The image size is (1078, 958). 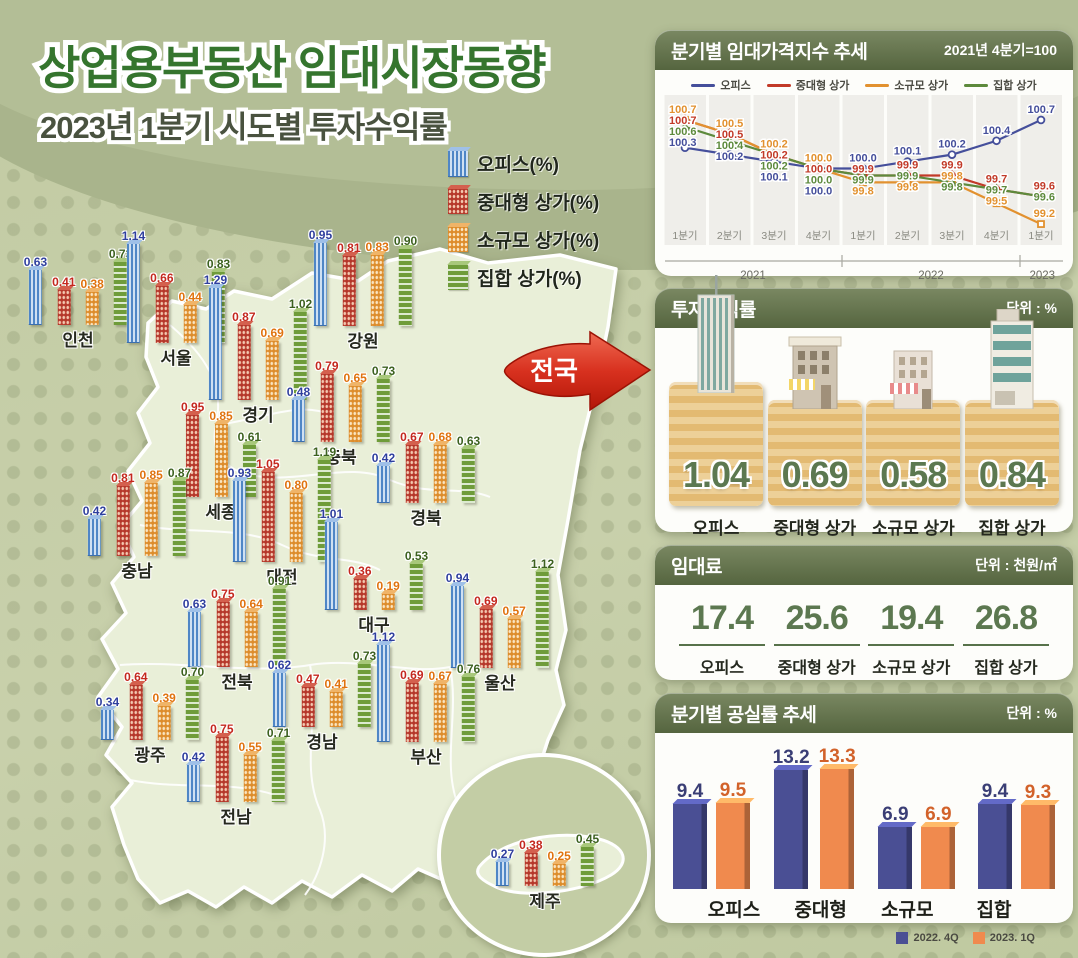 What do you see at coordinates (864, 81) in the screenshot?
I see `line-chart-legend: 오피스 중대형 상가 소규모 상가 집합 상가` at bounding box center [864, 81].